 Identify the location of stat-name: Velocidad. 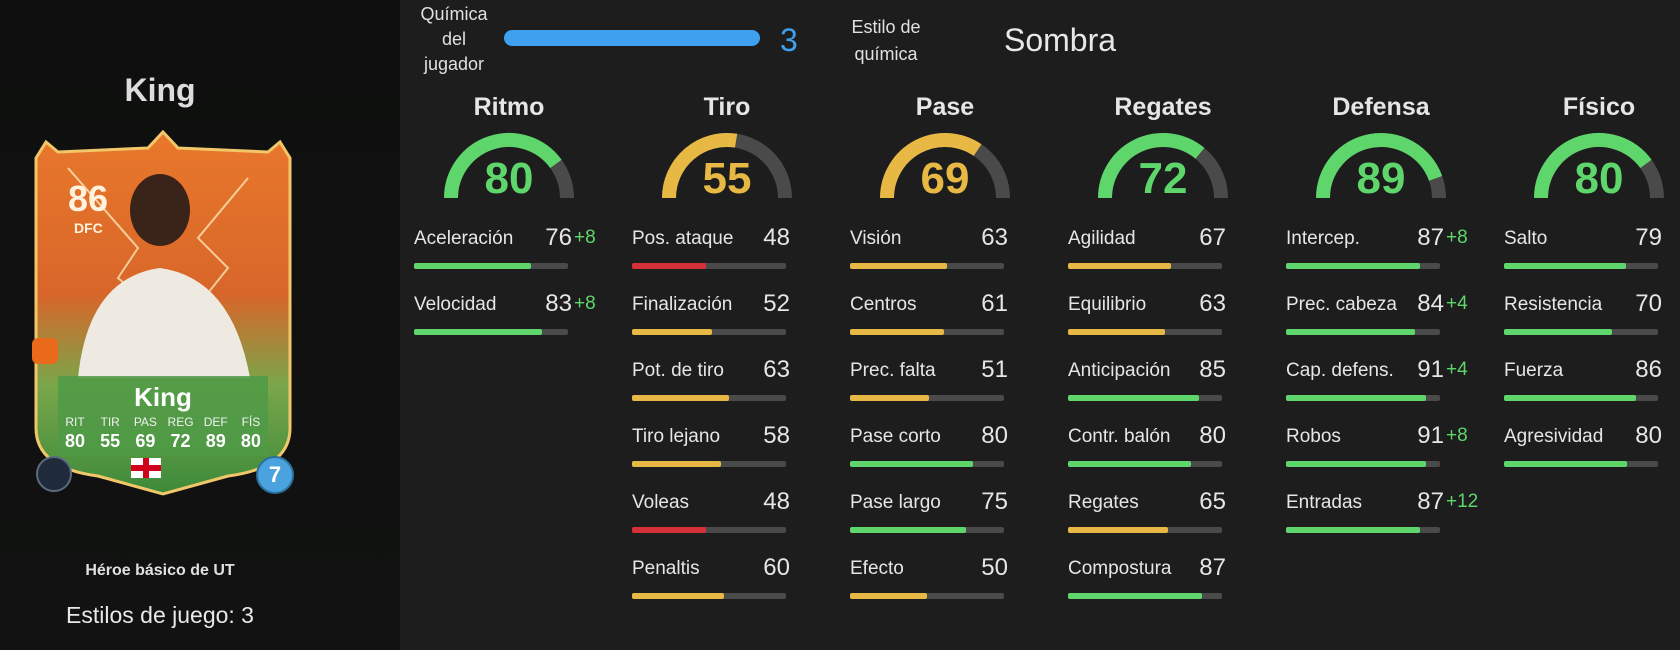
(455, 304).